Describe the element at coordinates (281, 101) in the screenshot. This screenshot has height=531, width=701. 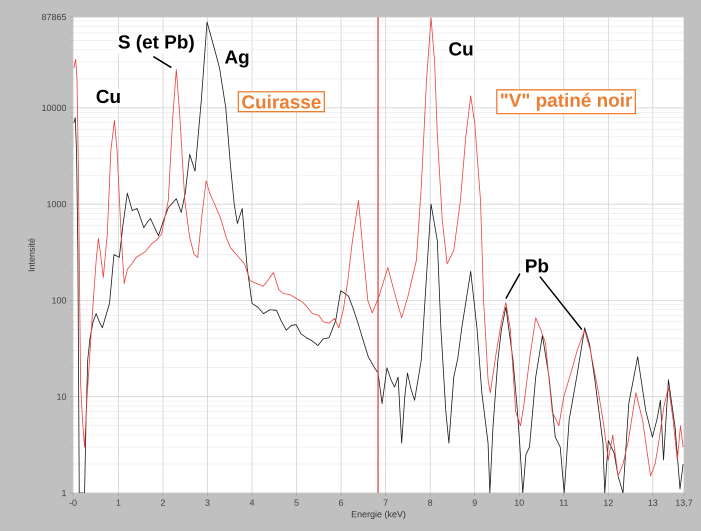
I see `annotation: Cuirasse` at that location.